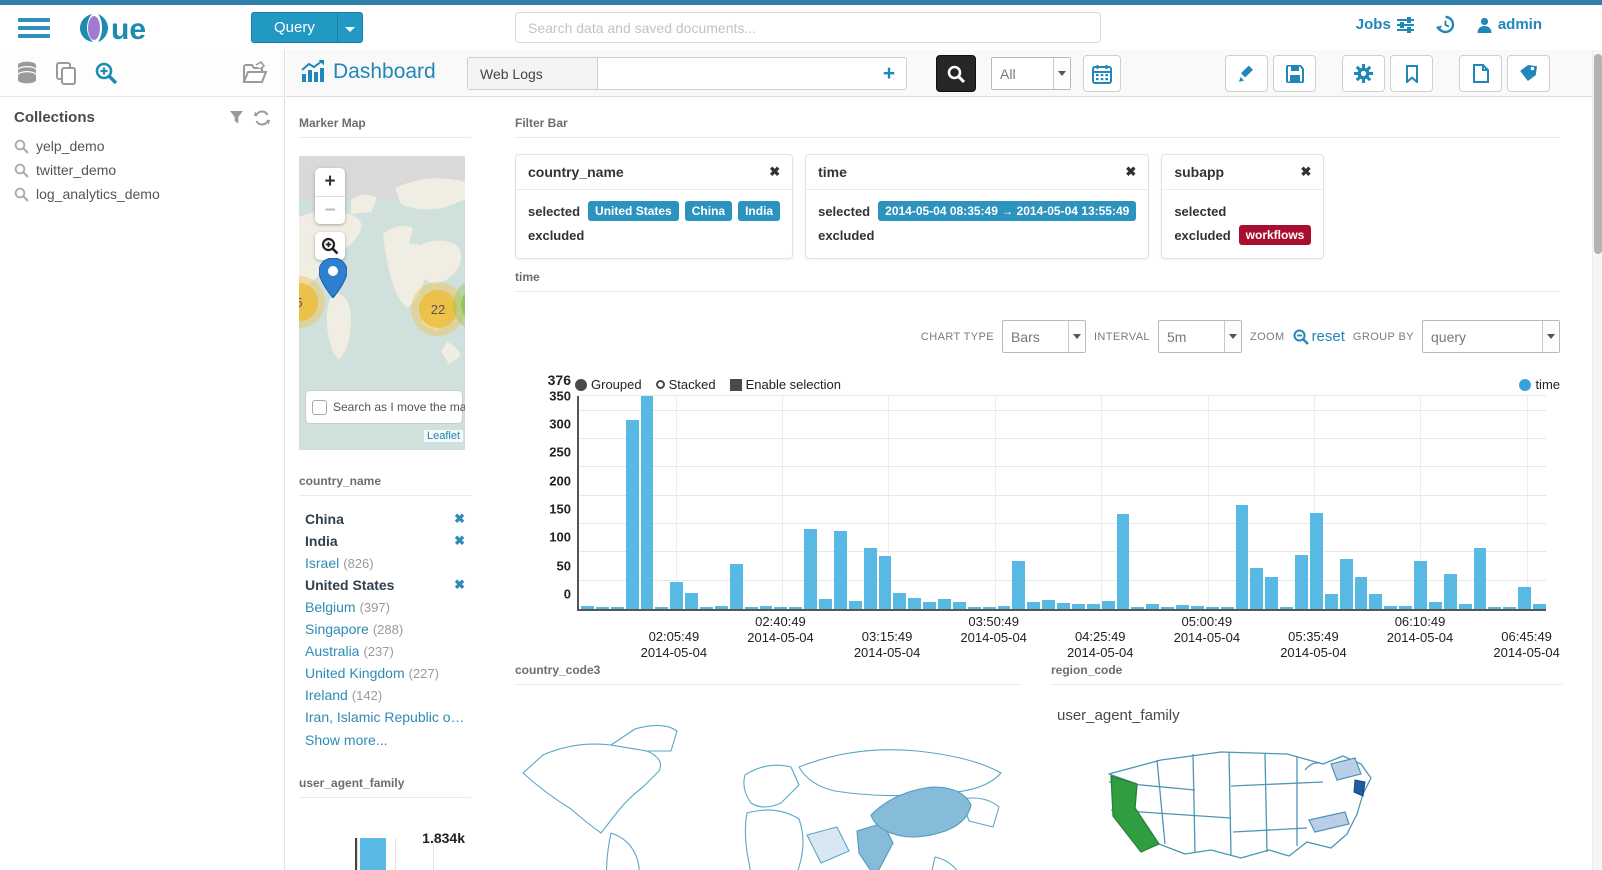 The width and height of the screenshot is (1602, 870). Describe the element at coordinates (106, 73) in the screenshot. I see `zoom-in-icon` at that location.